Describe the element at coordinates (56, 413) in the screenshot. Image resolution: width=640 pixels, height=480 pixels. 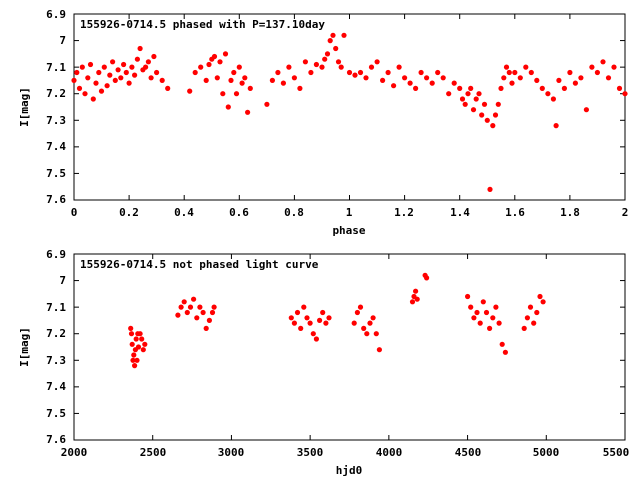
I see `y-tick-label: 7.5` at that location.